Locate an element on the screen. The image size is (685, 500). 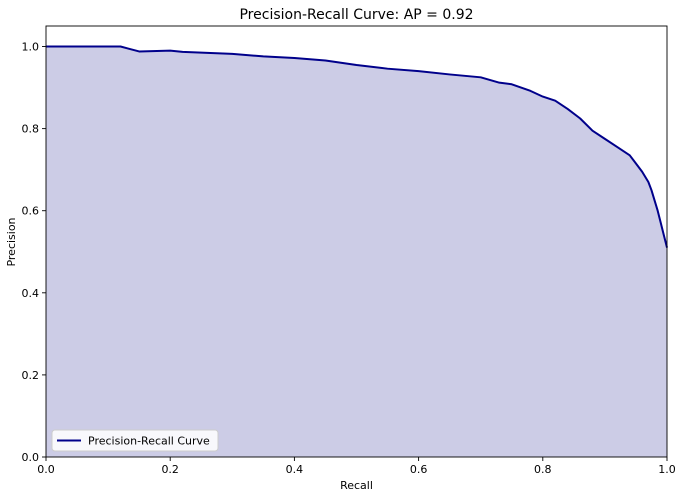
y-tick-label: 0.8 is located at coordinates (31, 129).